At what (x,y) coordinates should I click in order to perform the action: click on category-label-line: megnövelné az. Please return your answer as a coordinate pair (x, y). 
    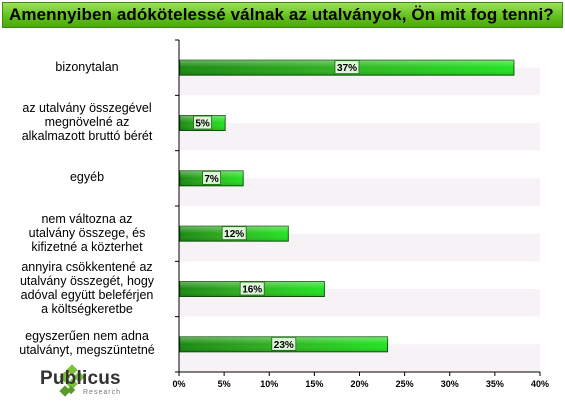
    Looking at the image, I should click on (87, 122).